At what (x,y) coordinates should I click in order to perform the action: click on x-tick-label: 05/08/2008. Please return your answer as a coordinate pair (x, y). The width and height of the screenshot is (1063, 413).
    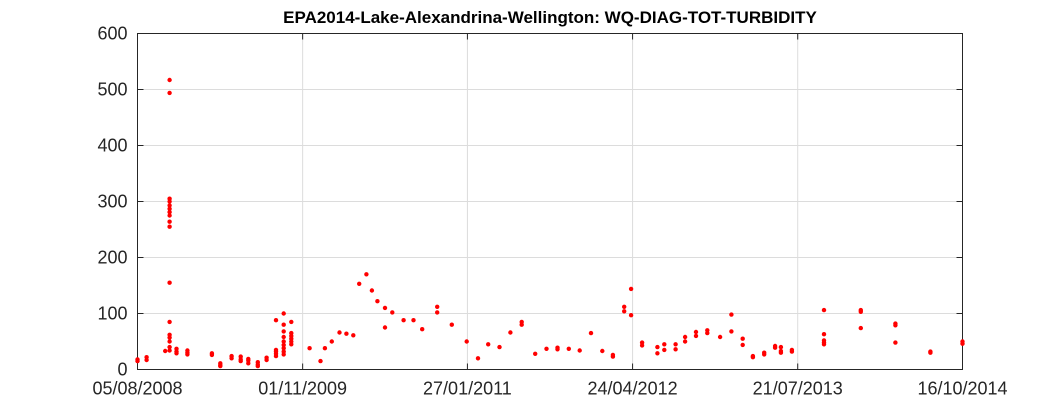
    Looking at the image, I should click on (137, 389).